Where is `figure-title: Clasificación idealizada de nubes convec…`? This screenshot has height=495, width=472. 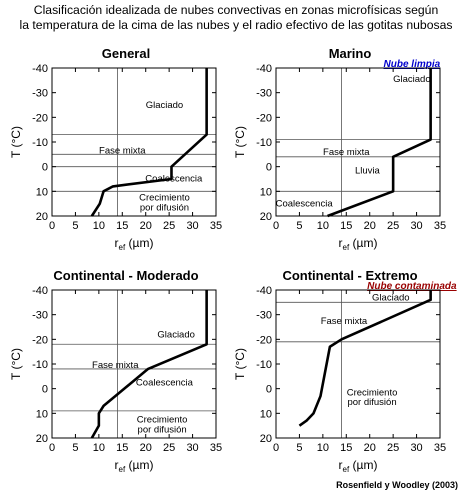 figure-title: Clasificación idealizada de nubes convec… is located at coordinates (236, 18).